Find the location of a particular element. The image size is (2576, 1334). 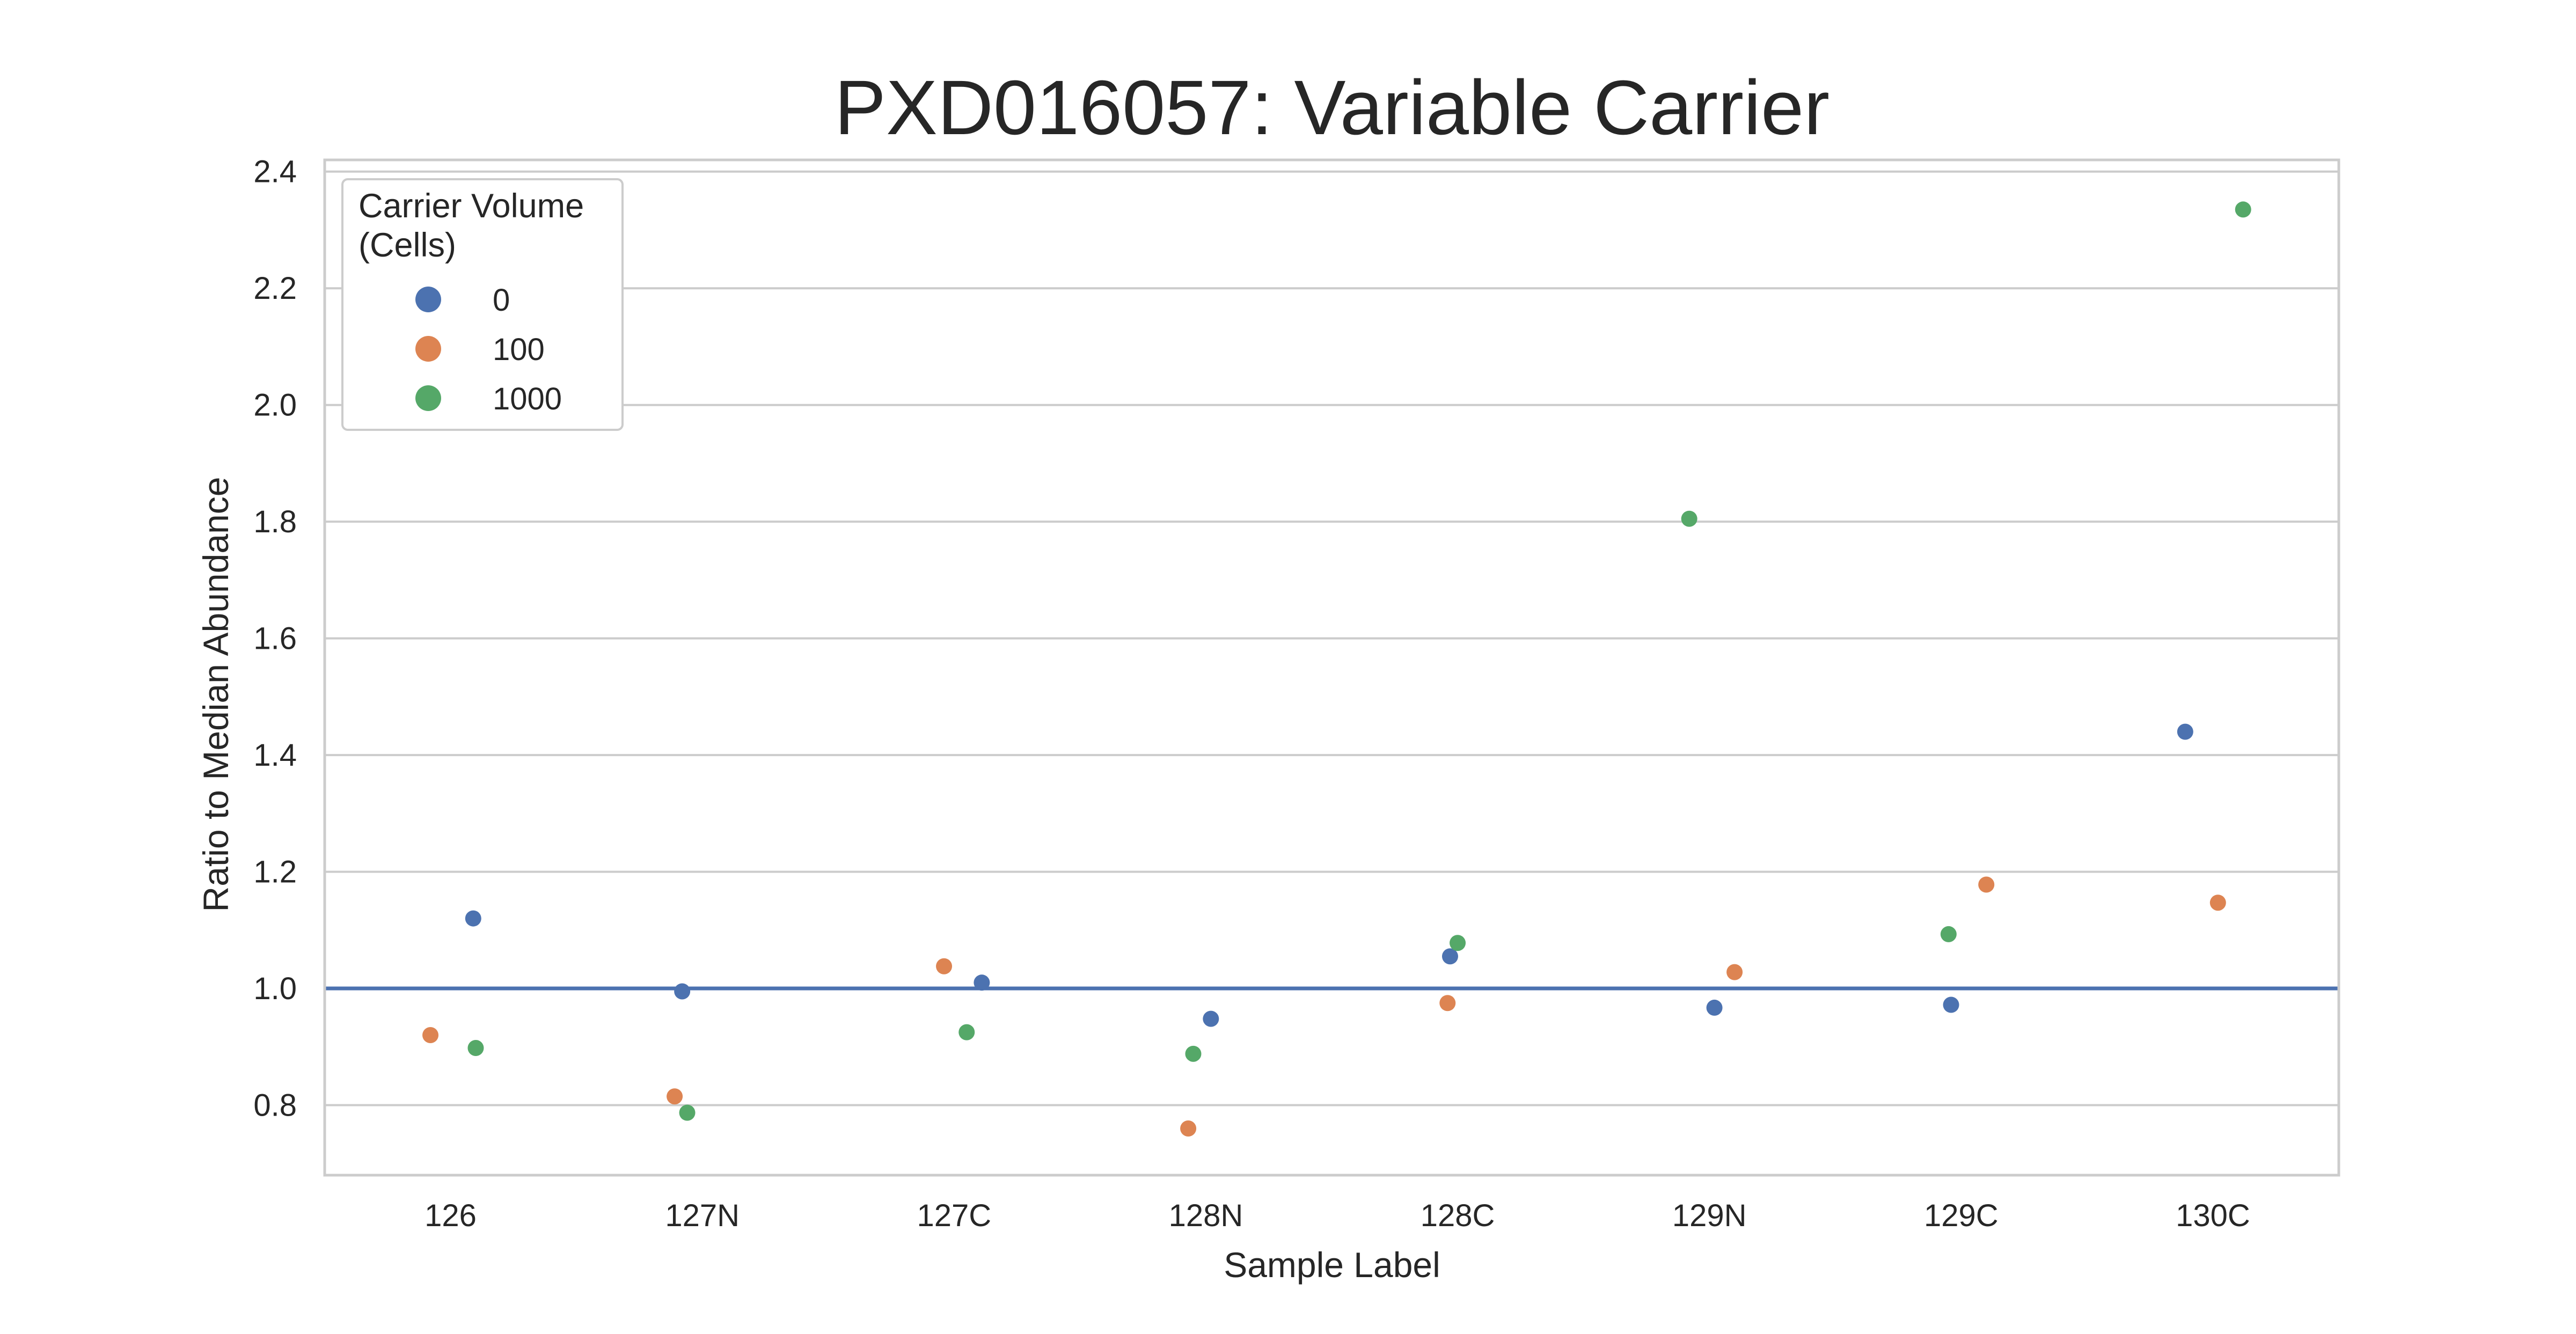

y-tick-labels: 0.8 1.0 1.2 1.4 1.6 1.8 2.0 2.2 2.4 is located at coordinates (275, 639).